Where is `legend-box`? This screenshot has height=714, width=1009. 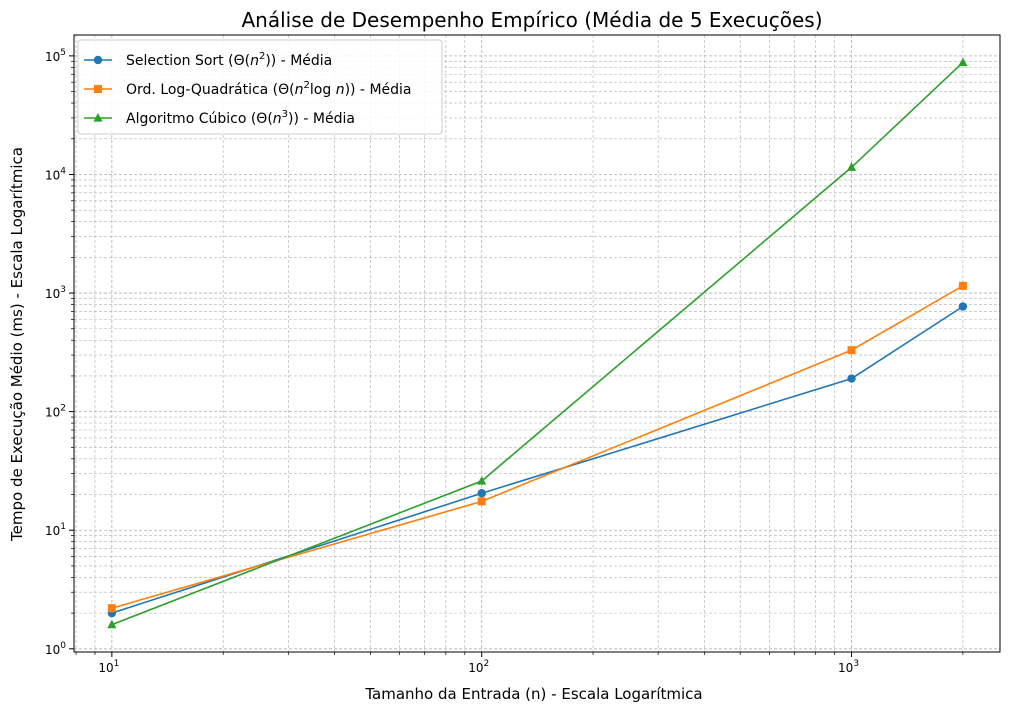 legend-box is located at coordinates (260, 87).